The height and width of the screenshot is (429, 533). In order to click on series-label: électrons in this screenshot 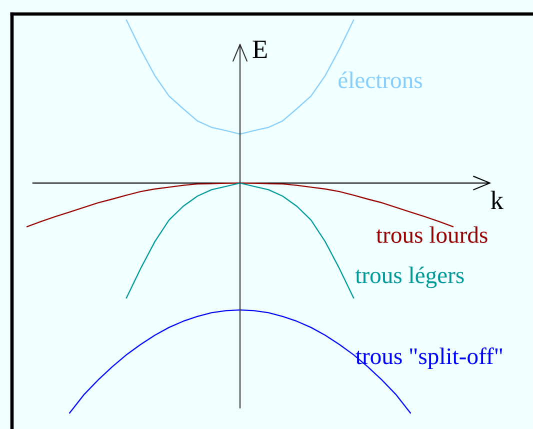, I will do `click(380, 80)`.